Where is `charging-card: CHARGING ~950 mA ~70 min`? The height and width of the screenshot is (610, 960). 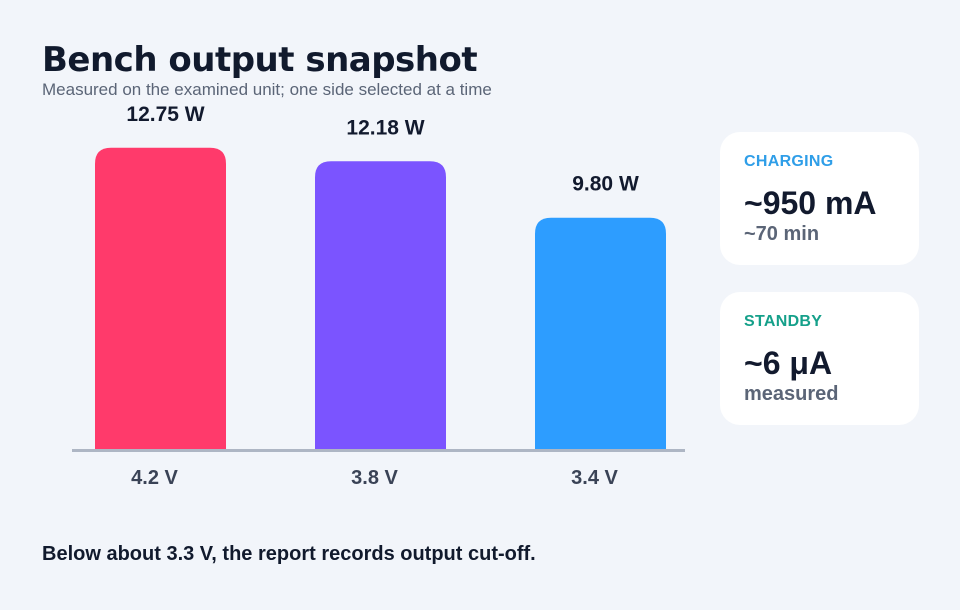 charging-card: CHARGING ~950 mA ~70 min is located at coordinates (819, 198).